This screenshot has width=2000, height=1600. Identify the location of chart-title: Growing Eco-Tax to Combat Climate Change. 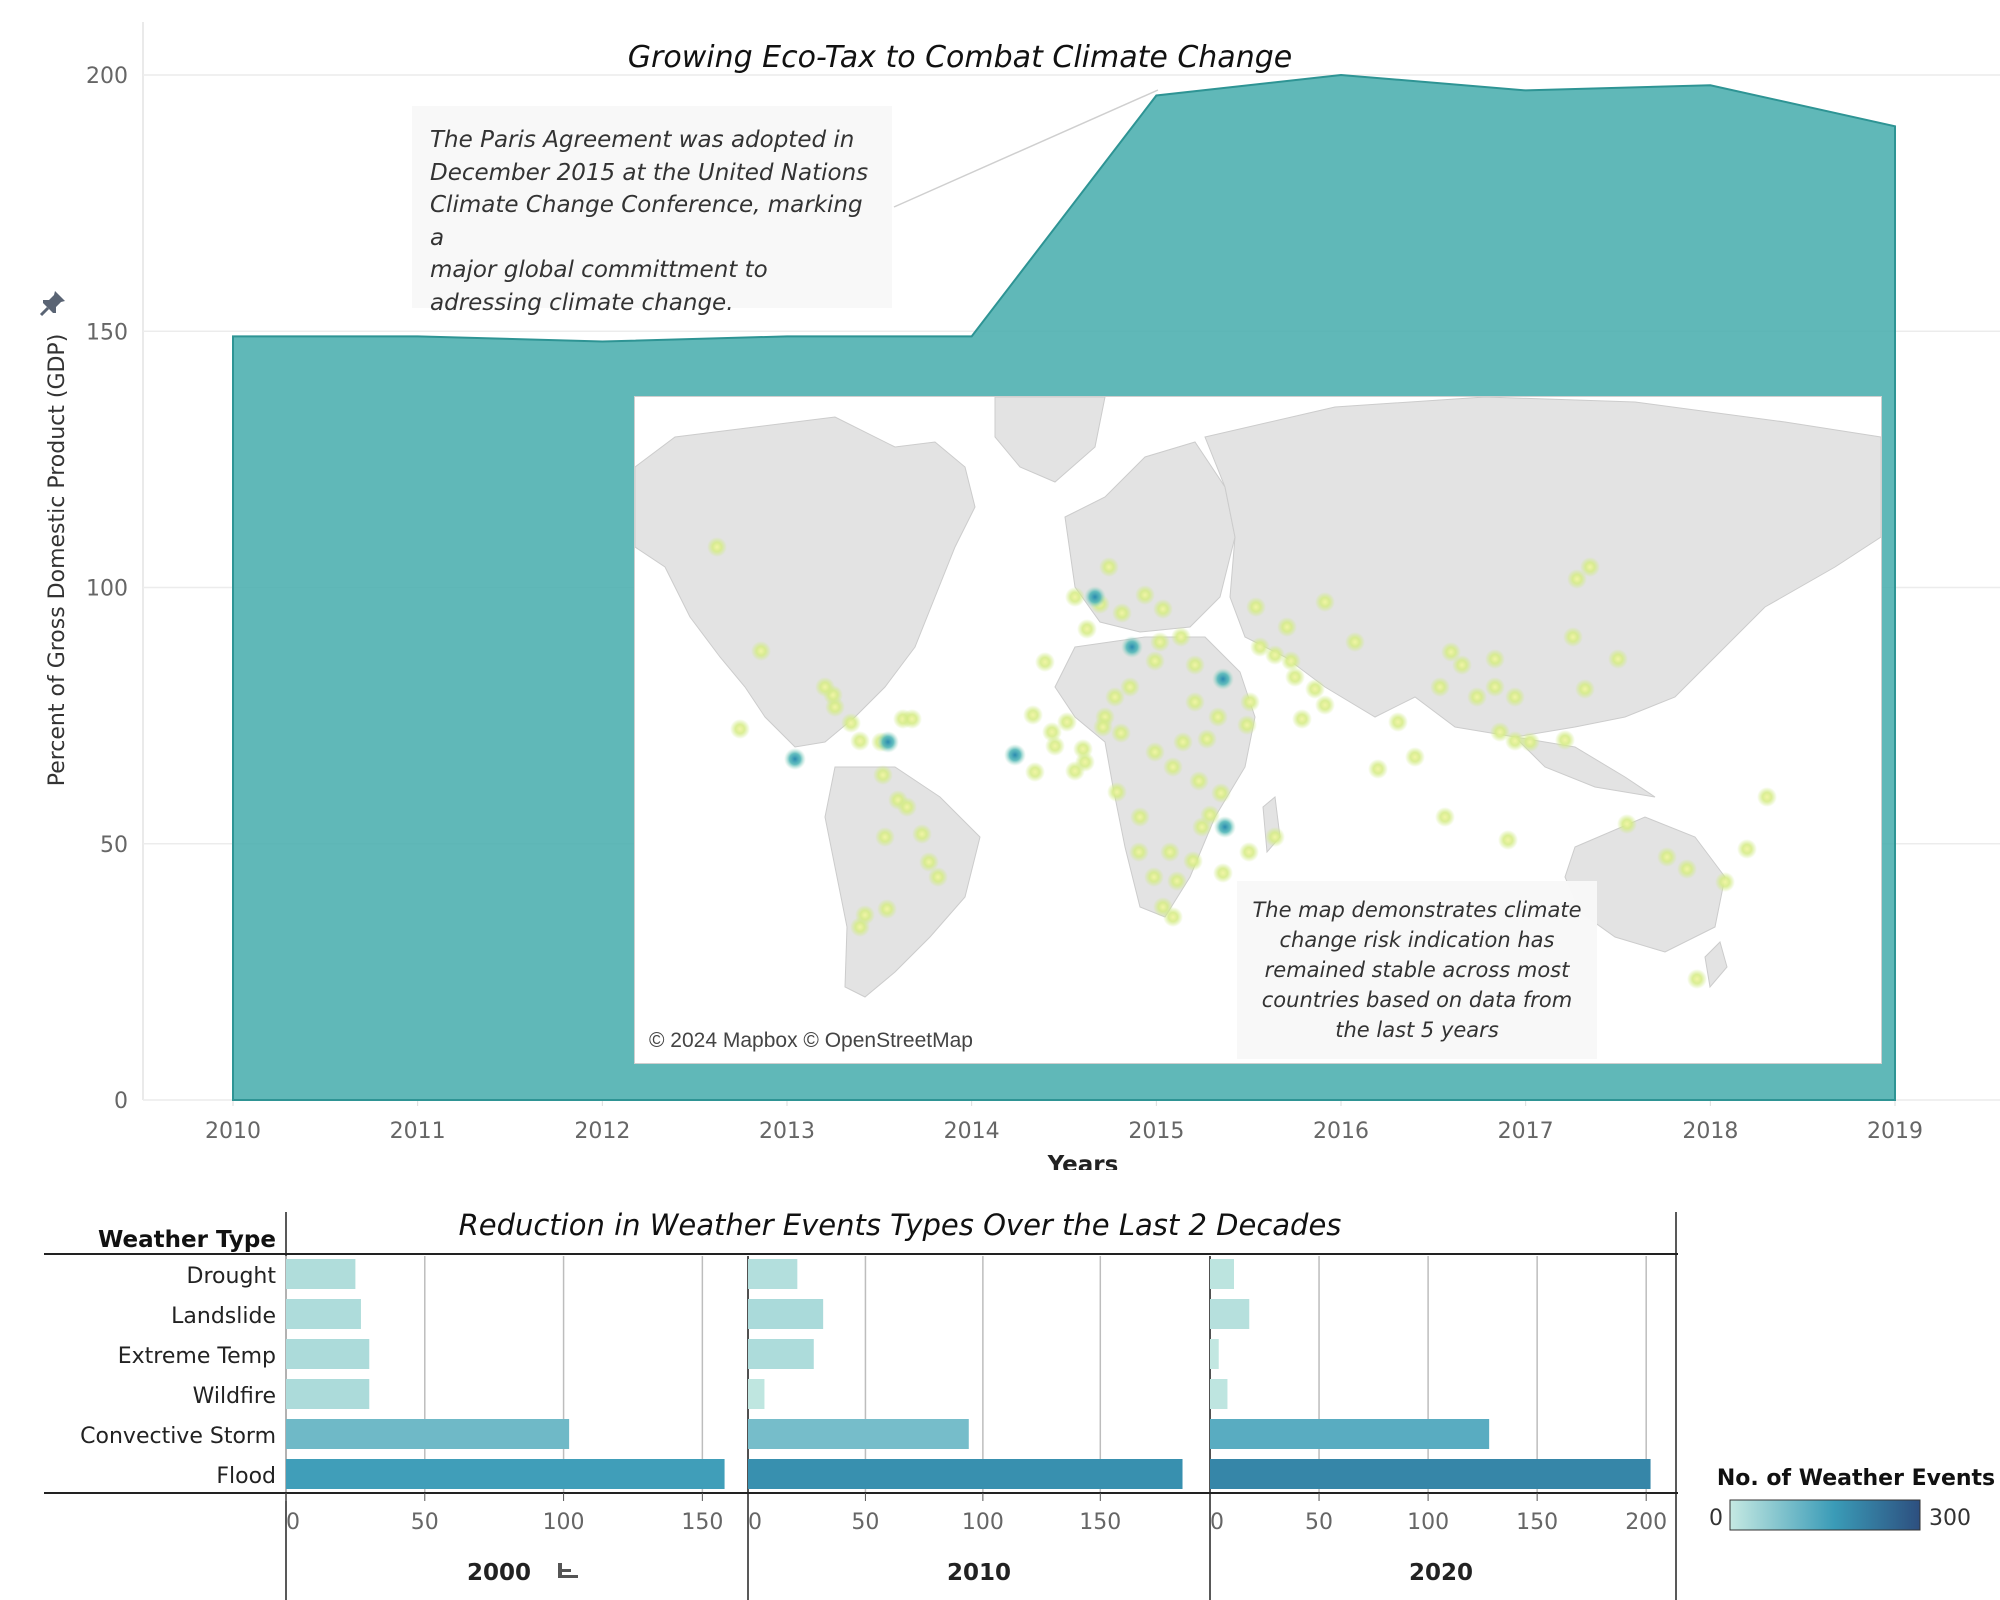
(960, 57).